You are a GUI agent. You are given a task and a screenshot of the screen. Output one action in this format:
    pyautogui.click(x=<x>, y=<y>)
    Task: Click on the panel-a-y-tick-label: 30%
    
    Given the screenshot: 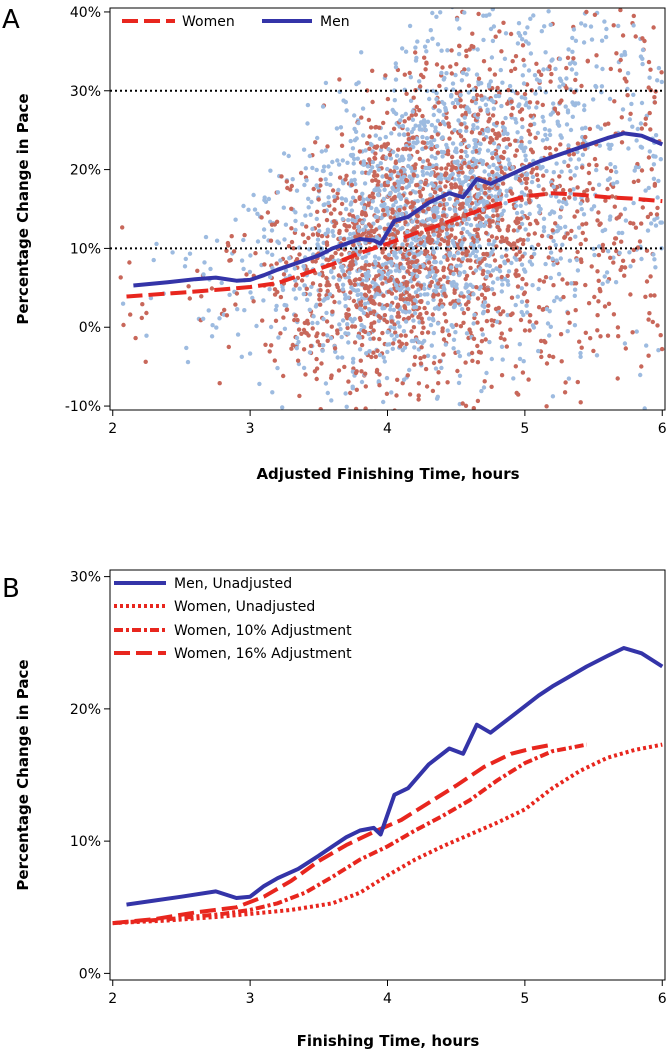 What is the action you would take?
    pyautogui.click(x=85, y=92)
    